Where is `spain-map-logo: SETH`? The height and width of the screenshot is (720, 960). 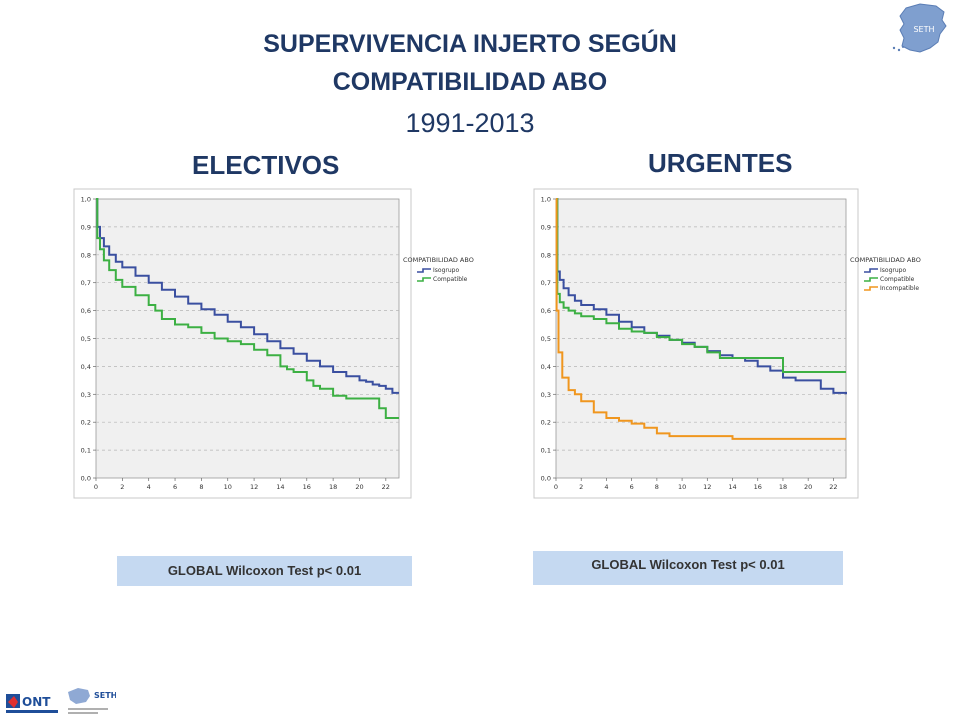 spain-map-logo: SETH is located at coordinates (919, 28).